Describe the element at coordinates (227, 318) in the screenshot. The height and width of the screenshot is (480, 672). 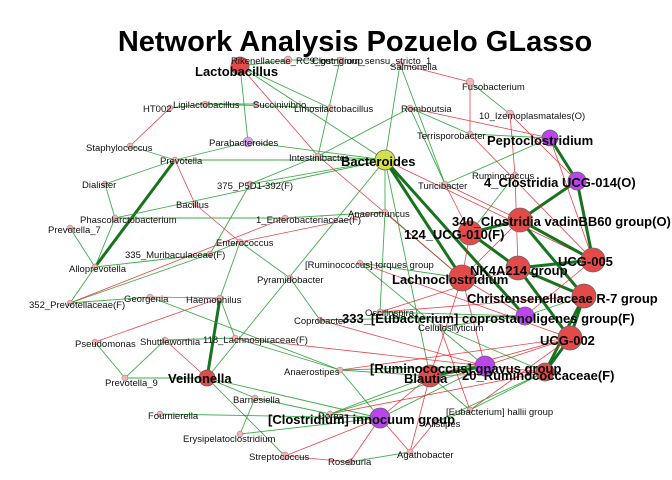
I see `edge-haemophilus-lachnospiraceae` at that location.